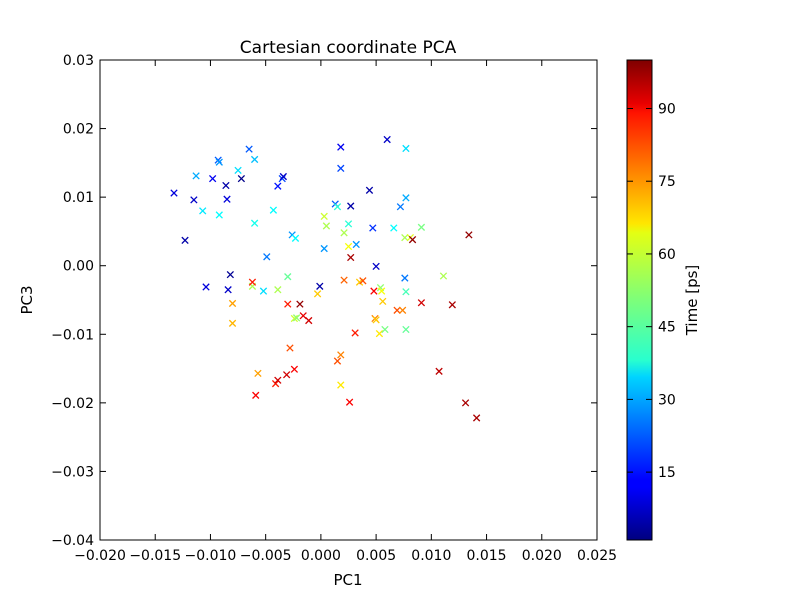  I want to click on x-tick-label: −0.005, so click(266, 556).